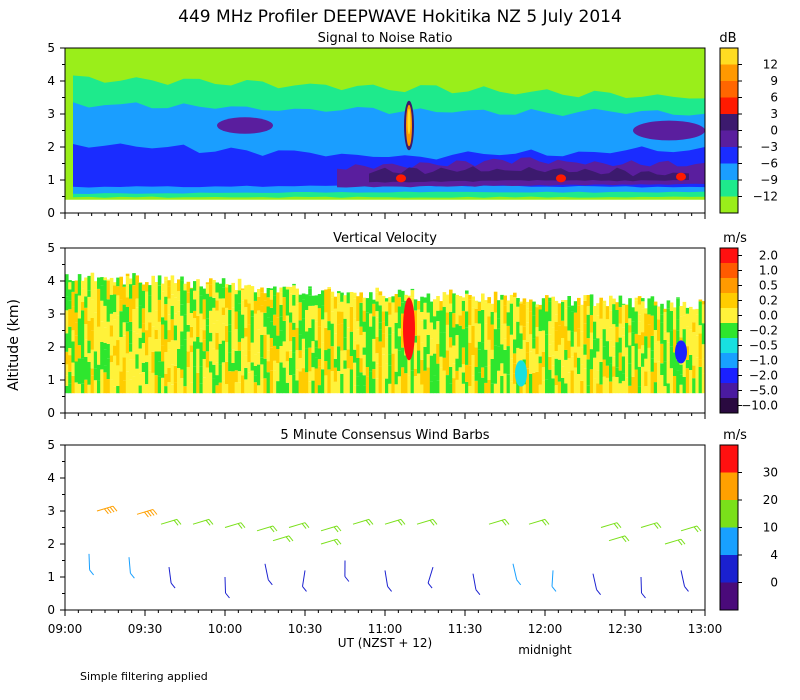 The image size is (800, 700). Describe the element at coordinates (409, 121) in the screenshot. I see `snr-plume-core` at that location.